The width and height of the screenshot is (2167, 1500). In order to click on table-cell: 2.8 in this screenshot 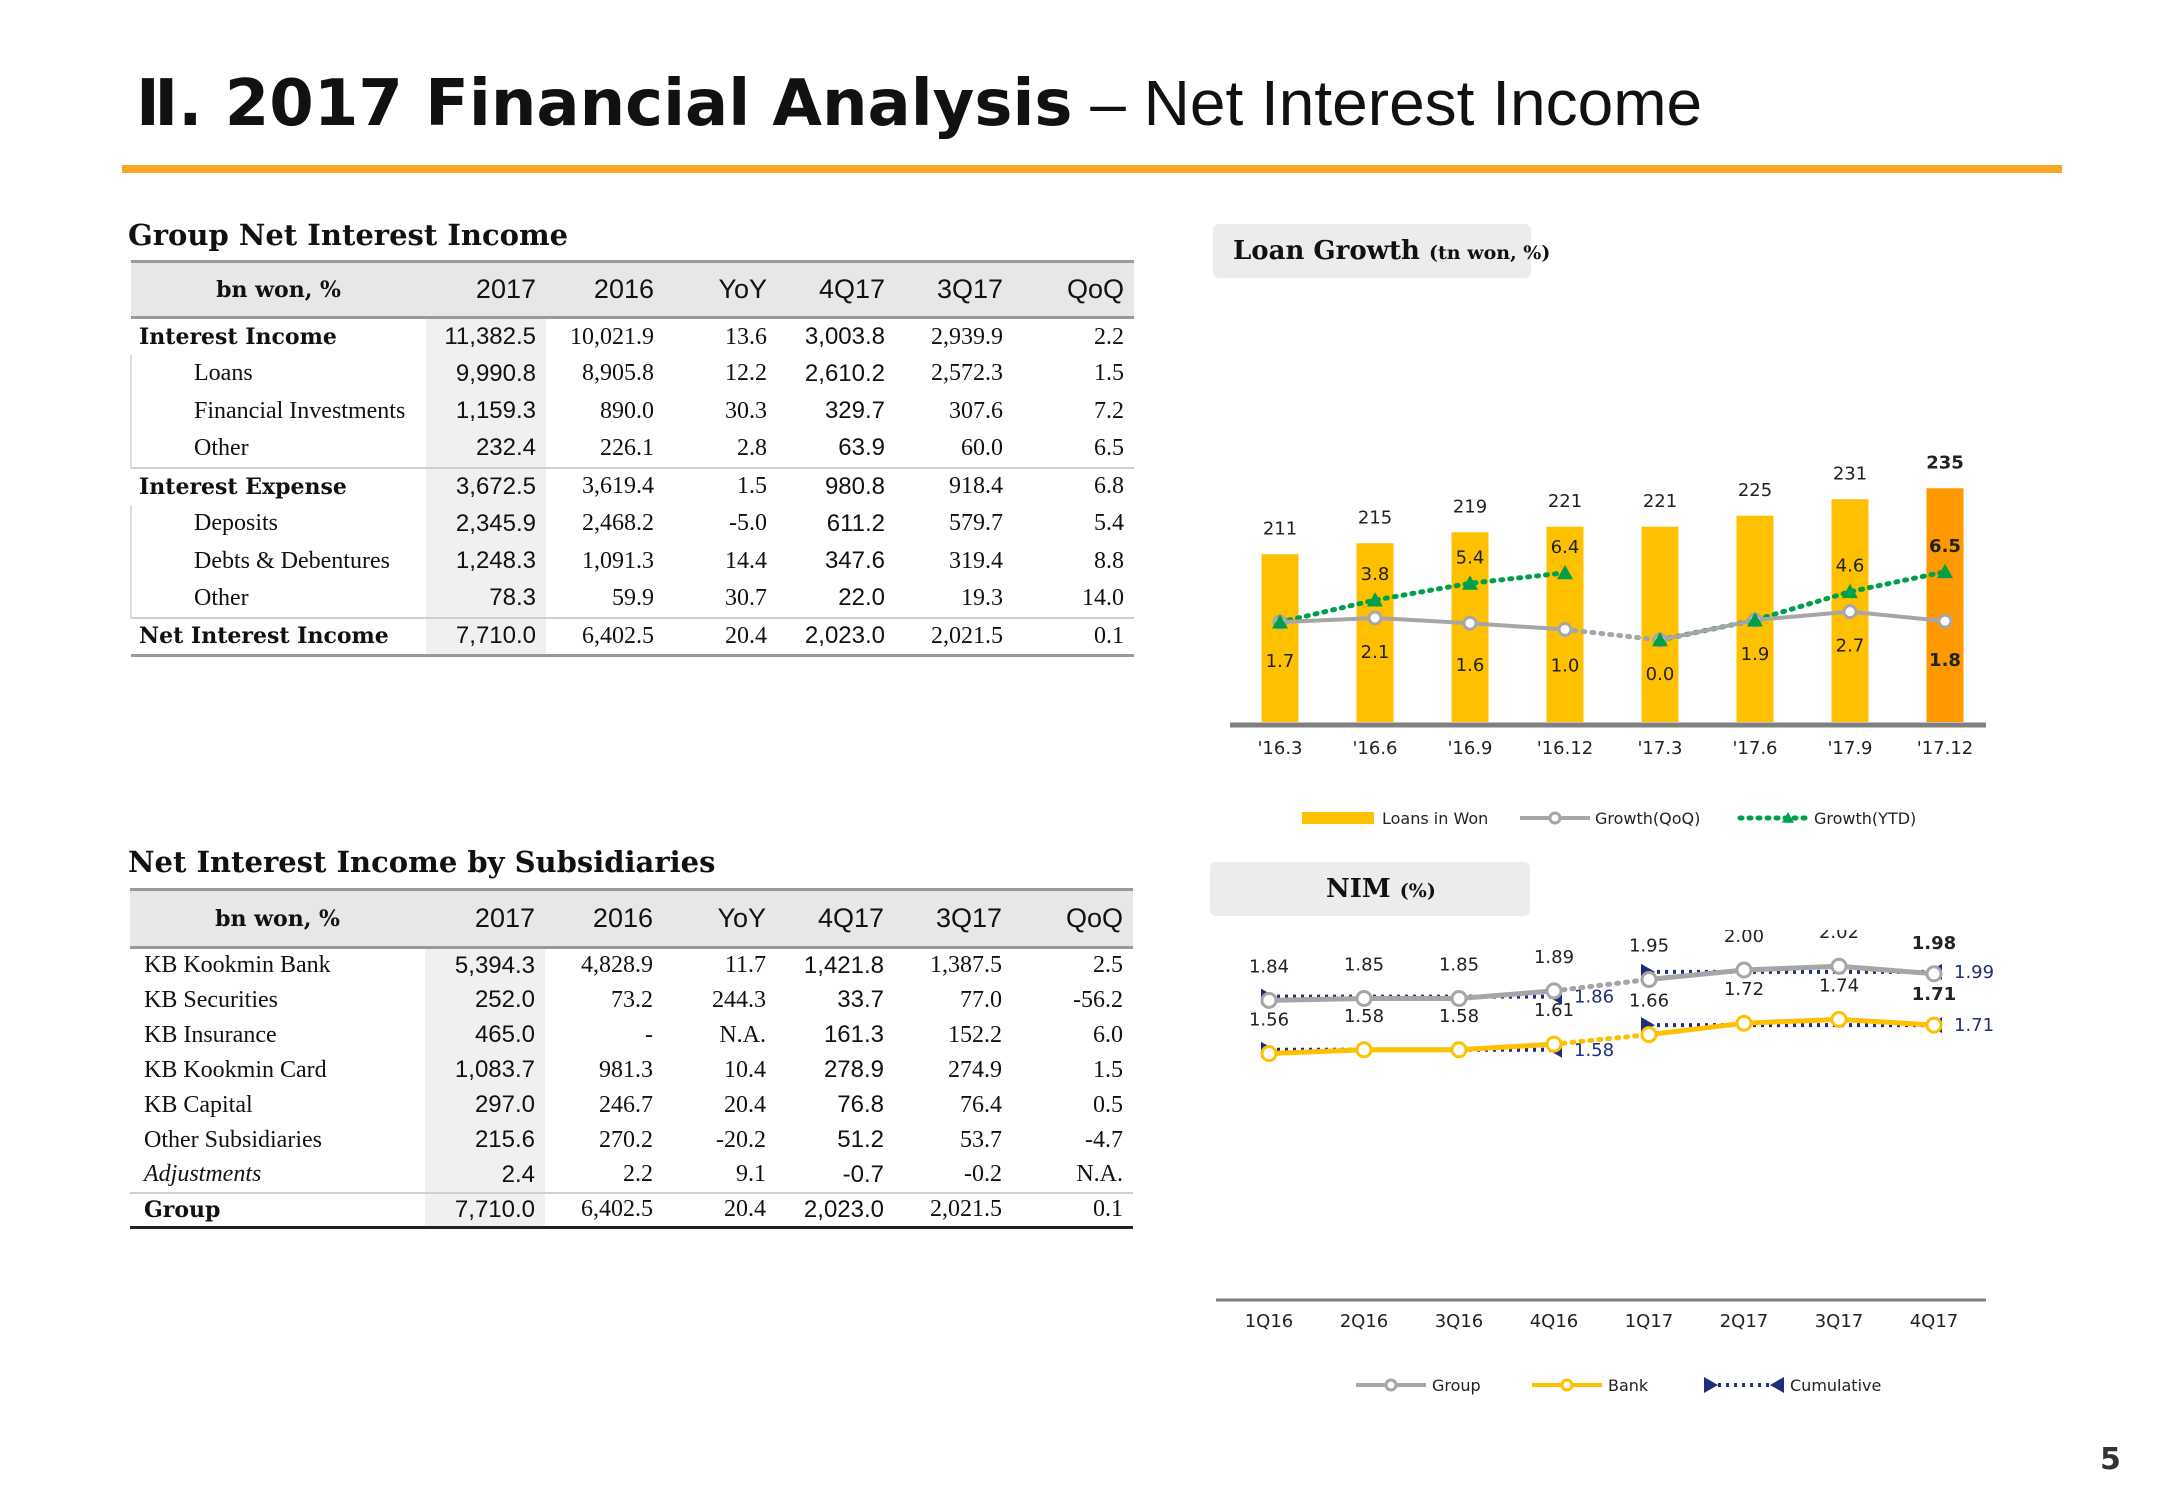, I will do `click(752, 447)`.